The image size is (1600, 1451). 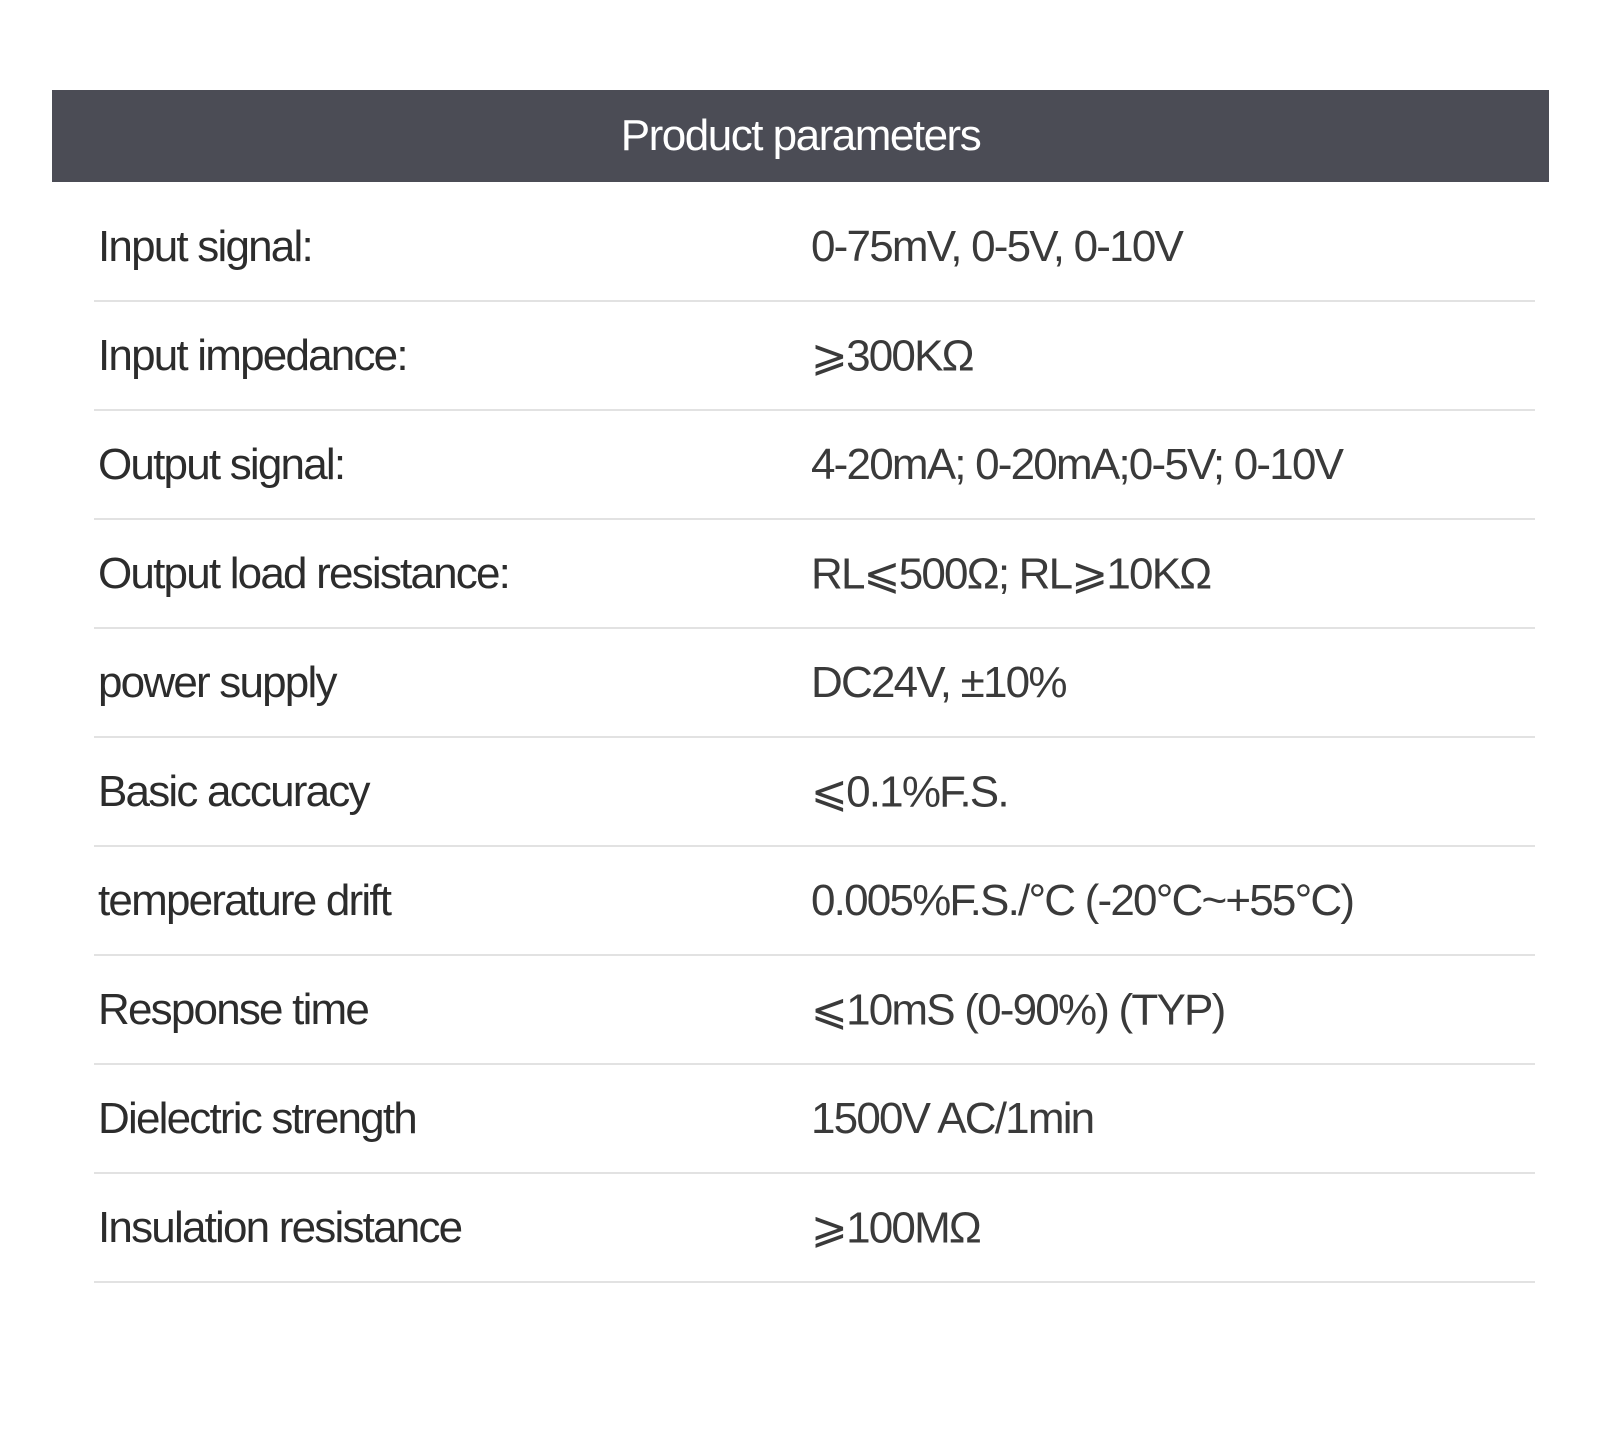 I want to click on table-row: Dielectric strength 1500V AC/1min, so click(x=814, y=1119).